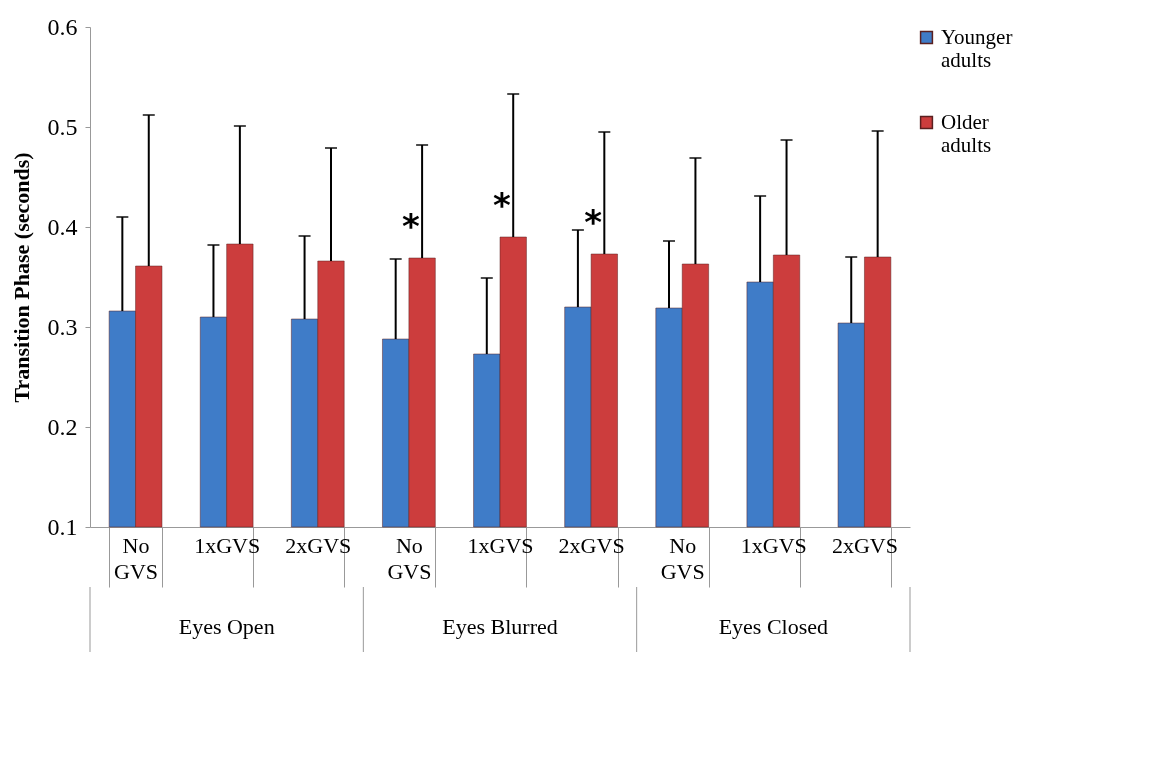  I want to click on text: Eyes Closed, so click(773, 626).